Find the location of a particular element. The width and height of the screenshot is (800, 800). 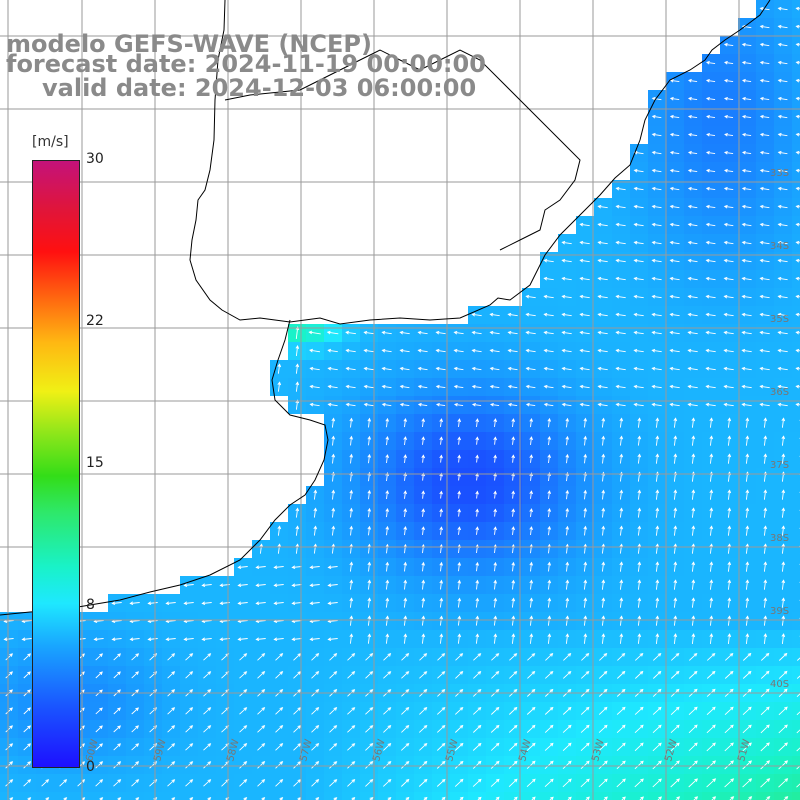

latitude-label: 33S is located at coordinates (779, 173).